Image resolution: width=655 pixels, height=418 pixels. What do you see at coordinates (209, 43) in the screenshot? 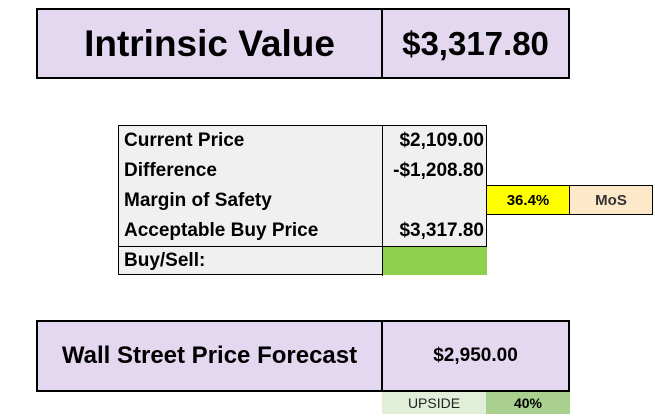
I see `intrinsic-value-label: Intrinsic Value` at bounding box center [209, 43].